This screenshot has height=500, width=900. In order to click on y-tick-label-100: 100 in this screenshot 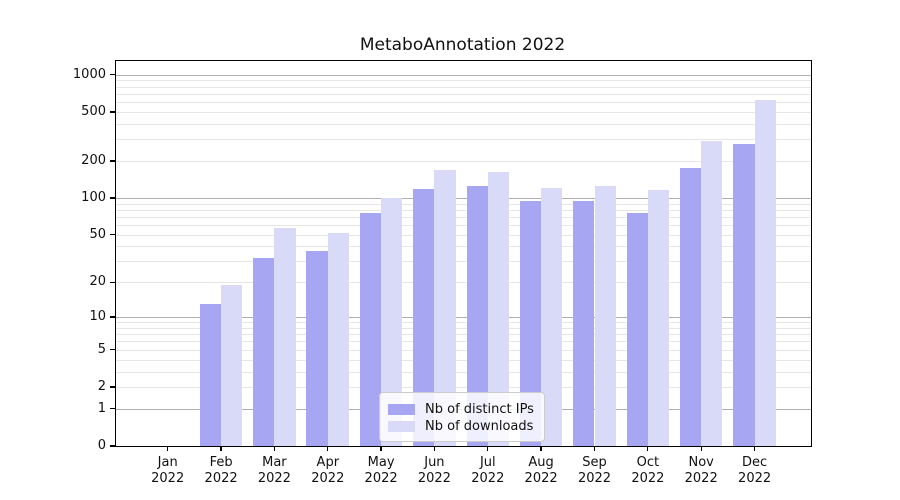, I will do `click(93, 197)`.